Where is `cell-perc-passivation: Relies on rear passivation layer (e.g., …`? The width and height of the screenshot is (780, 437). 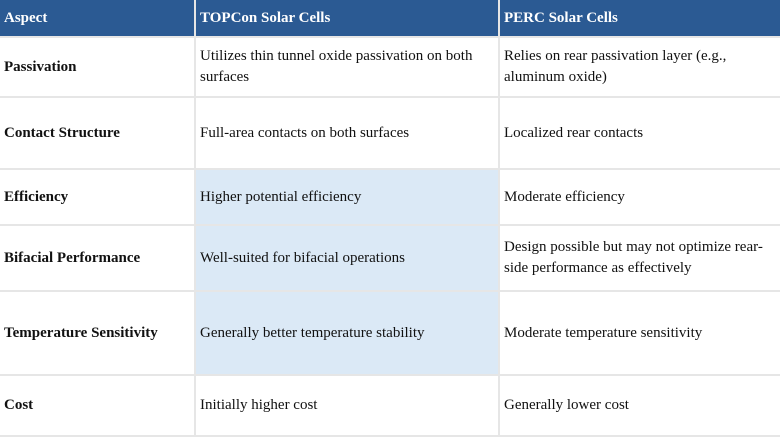 cell-perc-passivation: Relies on rear passivation layer (e.g., … is located at coordinates (640, 67).